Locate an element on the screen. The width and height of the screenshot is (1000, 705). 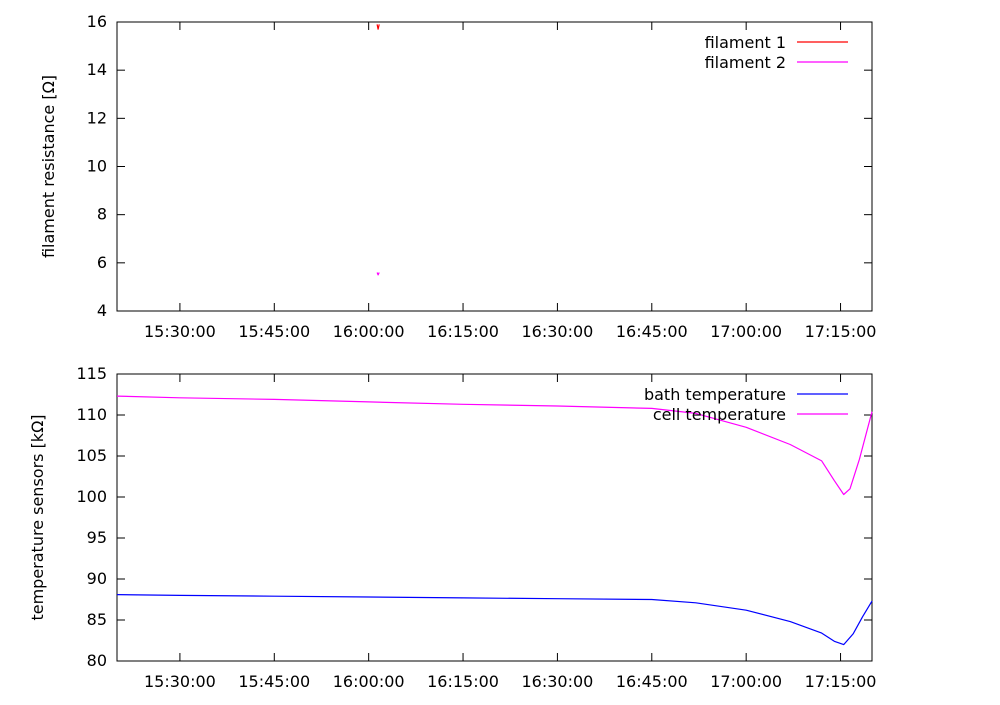
chart-1-y-tick-label: 90 is located at coordinates (97, 578).